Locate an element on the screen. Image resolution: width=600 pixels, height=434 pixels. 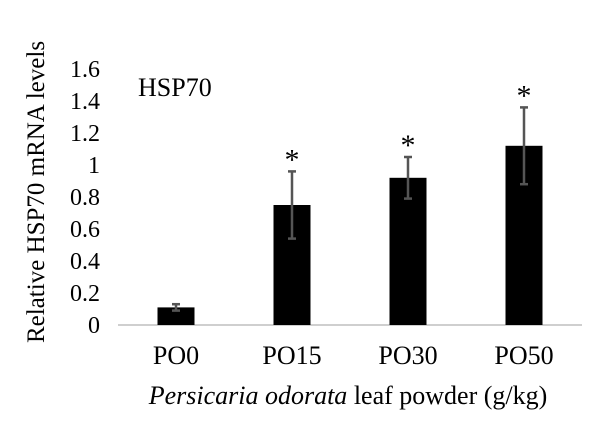
y-tick-label: 0.6 is located at coordinates (85, 230).